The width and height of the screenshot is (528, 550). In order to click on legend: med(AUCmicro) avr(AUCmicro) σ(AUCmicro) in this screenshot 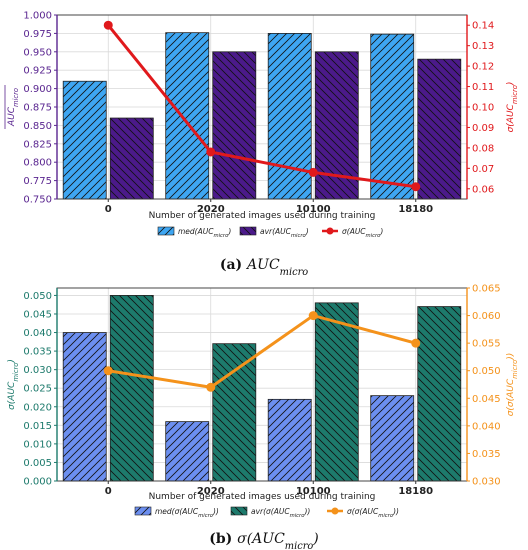, I will do `click(270, 232)`.